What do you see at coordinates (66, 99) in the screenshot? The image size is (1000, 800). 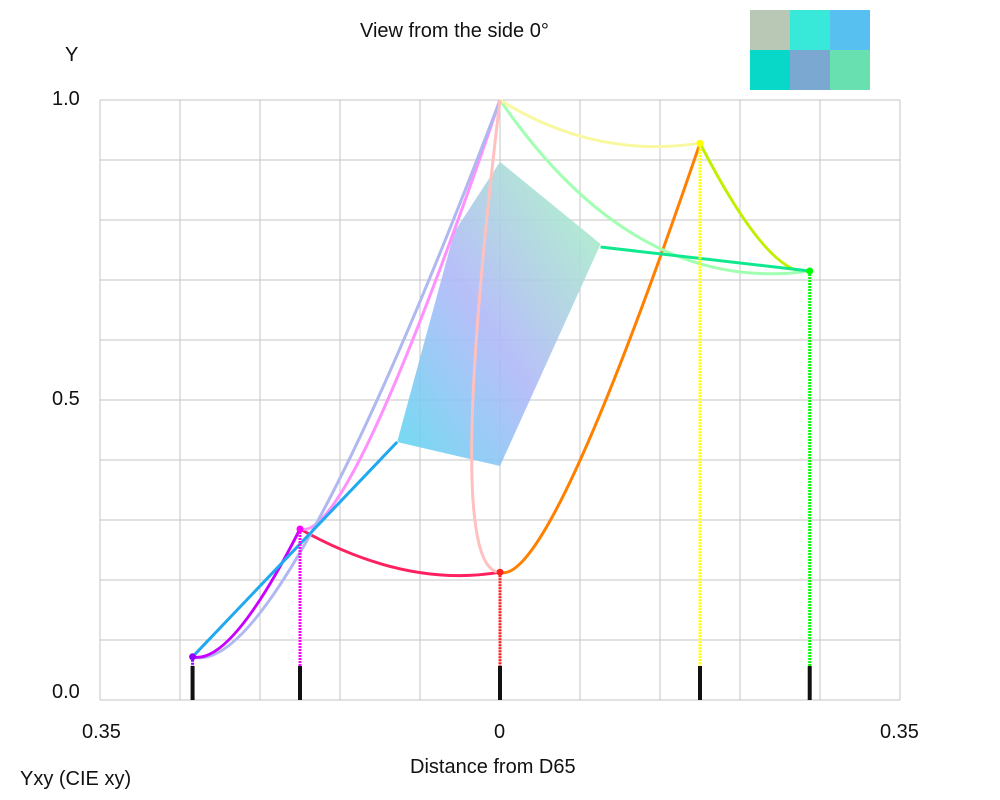 I see `y-tick-label: 1.0` at bounding box center [66, 99].